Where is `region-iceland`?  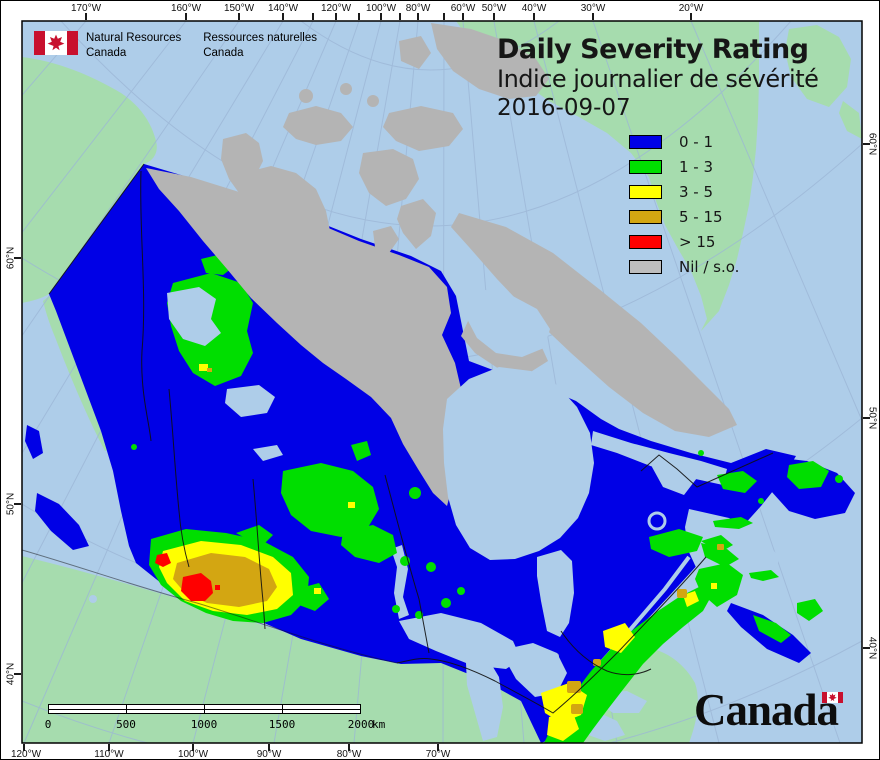 region-iceland is located at coordinates (818, 66).